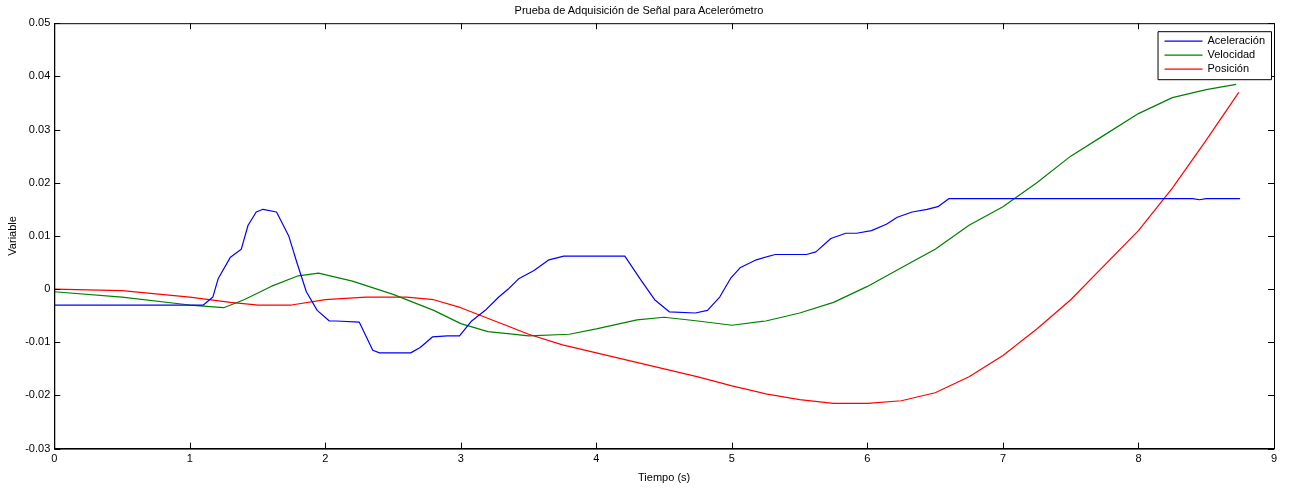 Image resolution: width=1291 pixels, height=489 pixels. Describe the element at coordinates (38, 341) in the screenshot. I see `y-tick-label: -0.01` at that location.